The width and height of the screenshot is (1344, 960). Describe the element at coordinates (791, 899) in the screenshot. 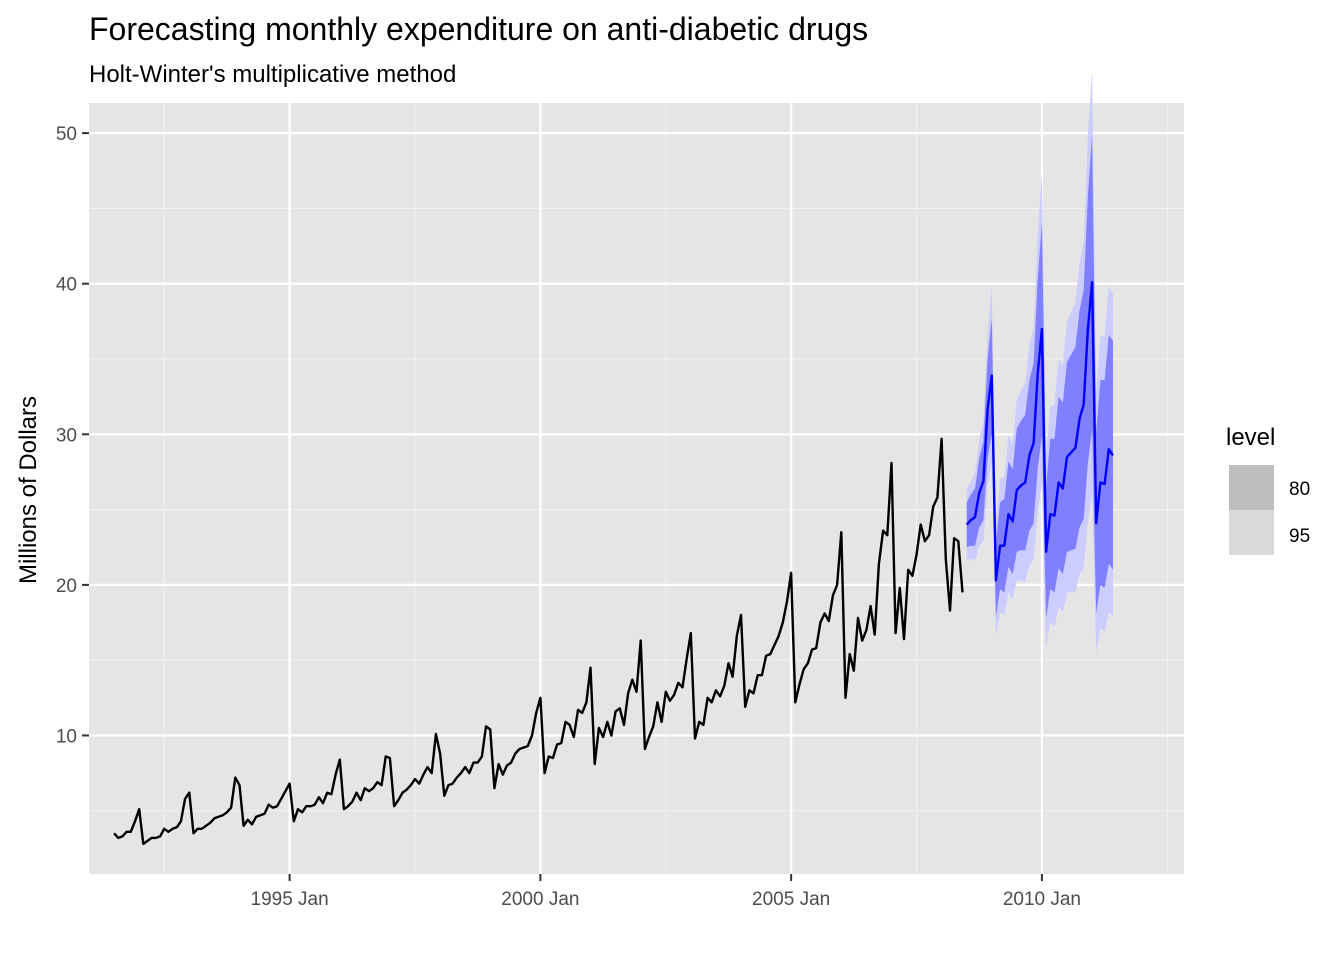

I see `x-tick-label: 2005 Jan` at that location.